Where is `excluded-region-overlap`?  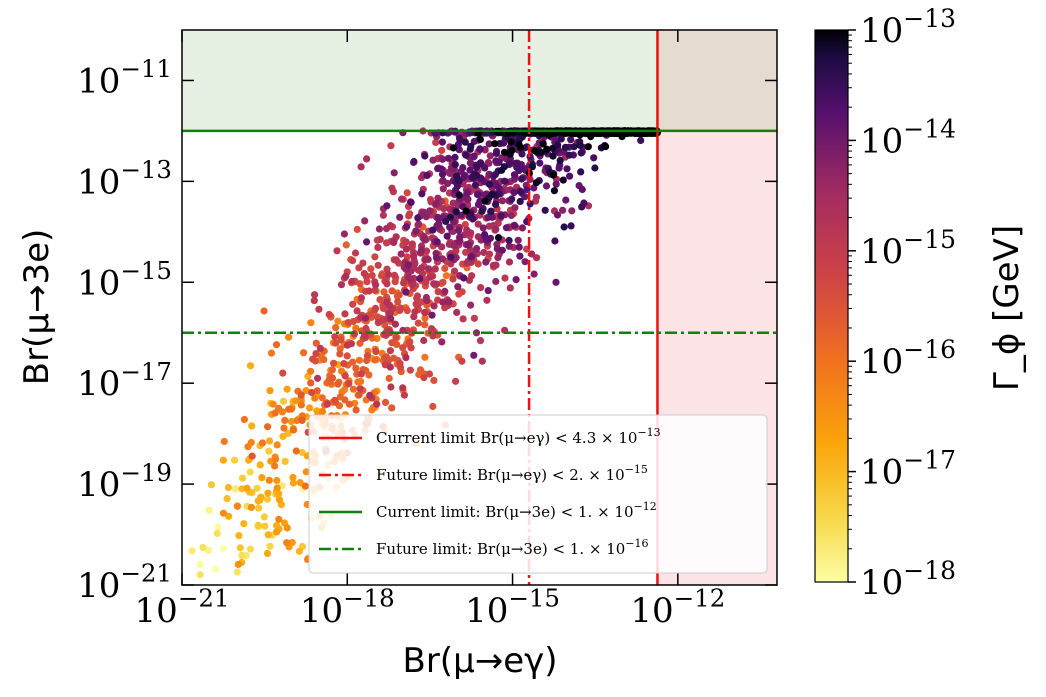 excluded-region-overlap is located at coordinates (717, 80).